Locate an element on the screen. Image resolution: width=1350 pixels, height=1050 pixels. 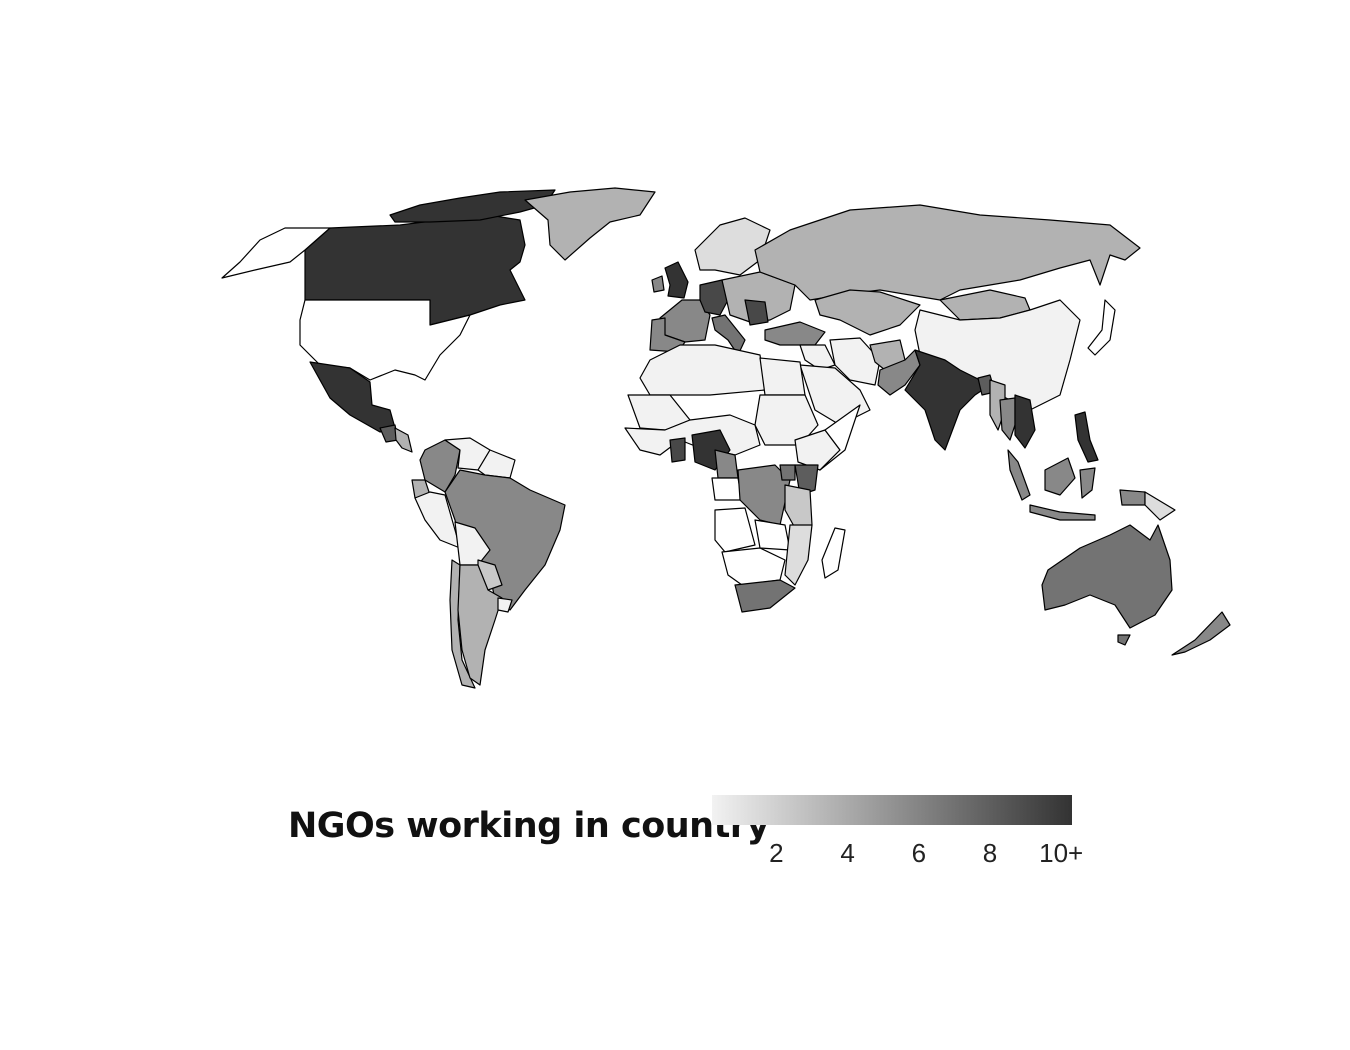
country-borneo is located at coordinates (1060, 476).